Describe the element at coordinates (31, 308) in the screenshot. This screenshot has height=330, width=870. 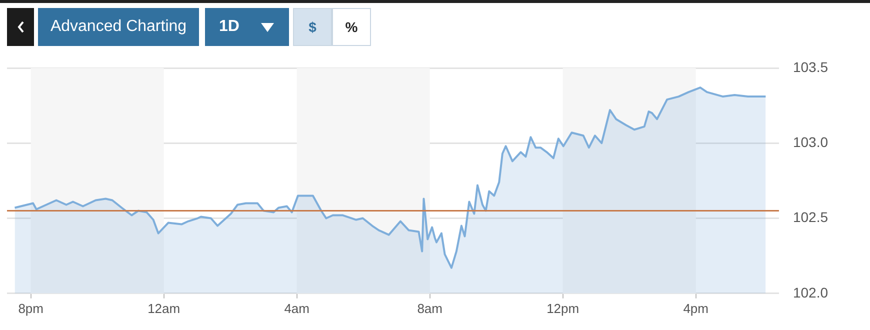
I see `x-tick-label: 8pm` at that location.